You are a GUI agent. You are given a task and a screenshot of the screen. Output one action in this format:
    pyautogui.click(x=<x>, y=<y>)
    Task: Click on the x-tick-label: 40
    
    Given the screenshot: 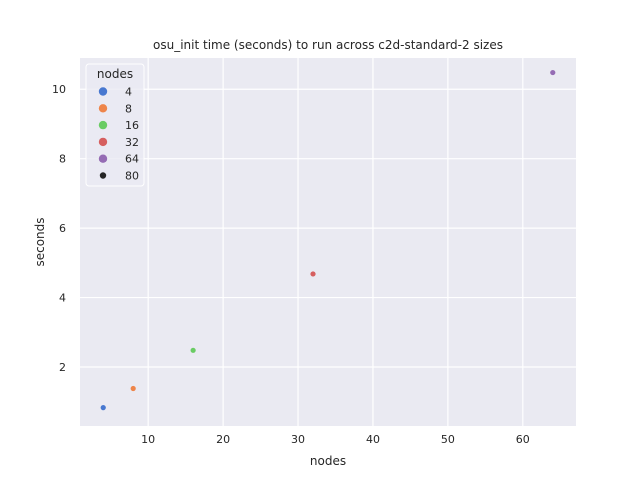 What is the action you would take?
    pyautogui.click(x=373, y=439)
    